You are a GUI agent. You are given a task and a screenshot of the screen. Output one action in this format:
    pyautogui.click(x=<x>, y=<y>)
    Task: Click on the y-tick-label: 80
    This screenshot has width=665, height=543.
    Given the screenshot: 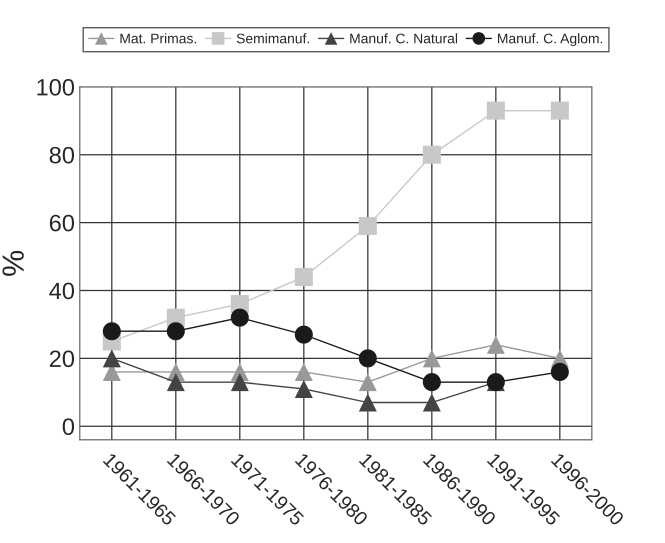 What is the action you would take?
    pyautogui.click(x=62, y=155)
    